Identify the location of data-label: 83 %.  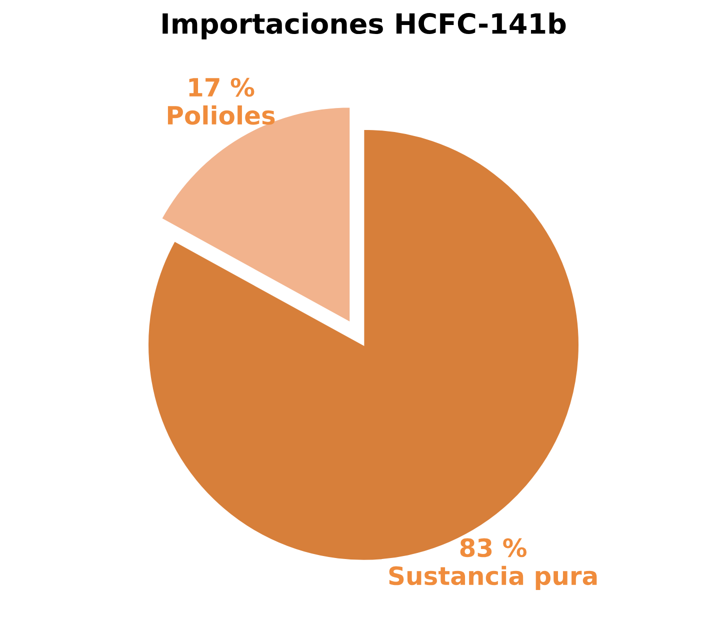
(493, 548).